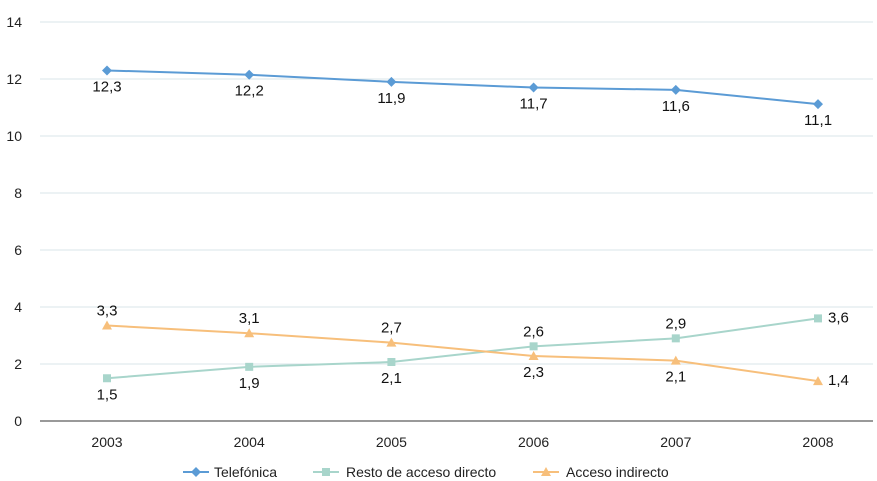  I want to click on legend-label-acceso-indirecto: Acceso indirecto, so click(617, 472).